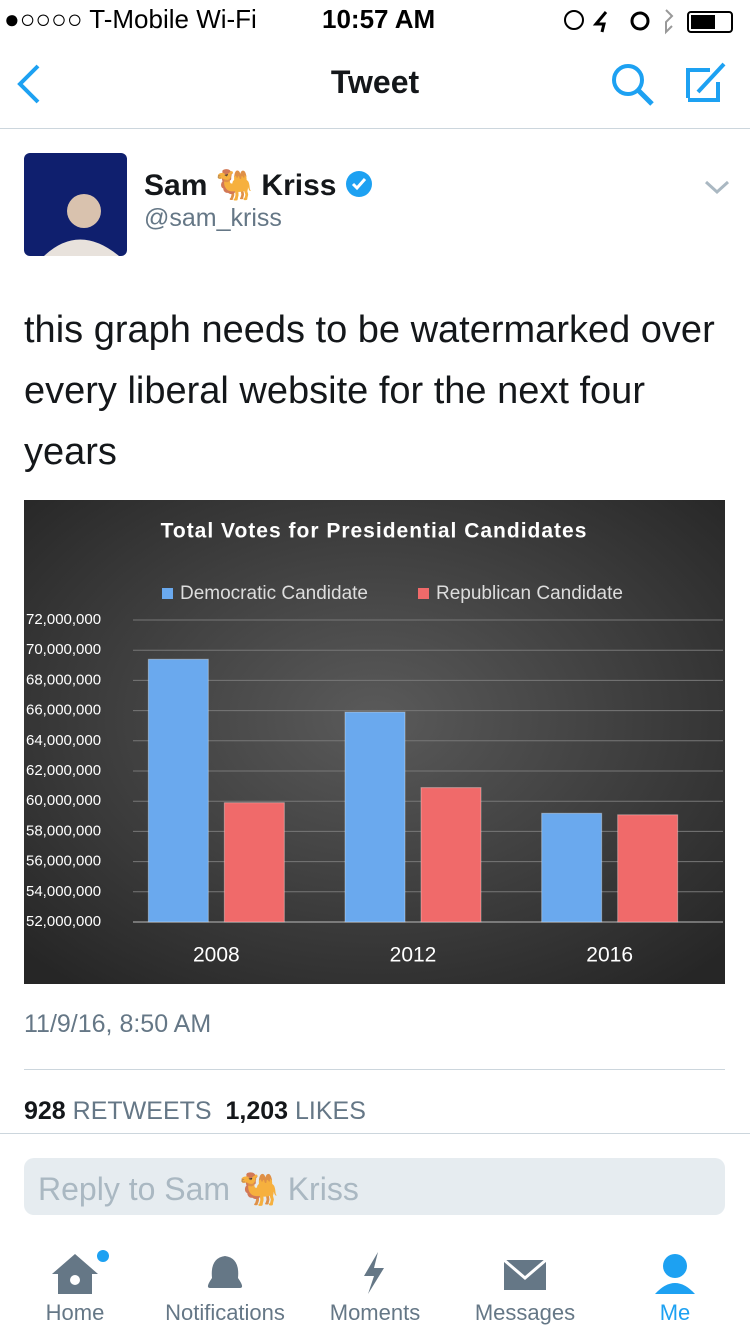  I want to click on legend-label: Republican Candidate, so click(529, 593).